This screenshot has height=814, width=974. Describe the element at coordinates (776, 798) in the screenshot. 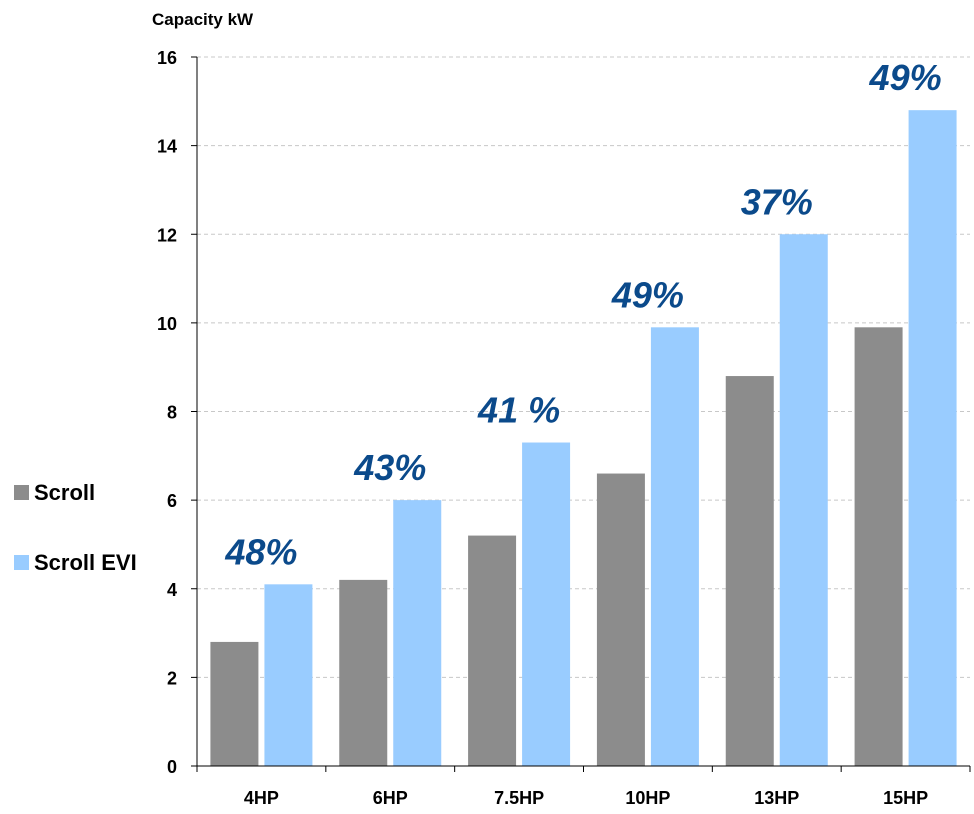

I see `x-tick-label: 13HP` at that location.